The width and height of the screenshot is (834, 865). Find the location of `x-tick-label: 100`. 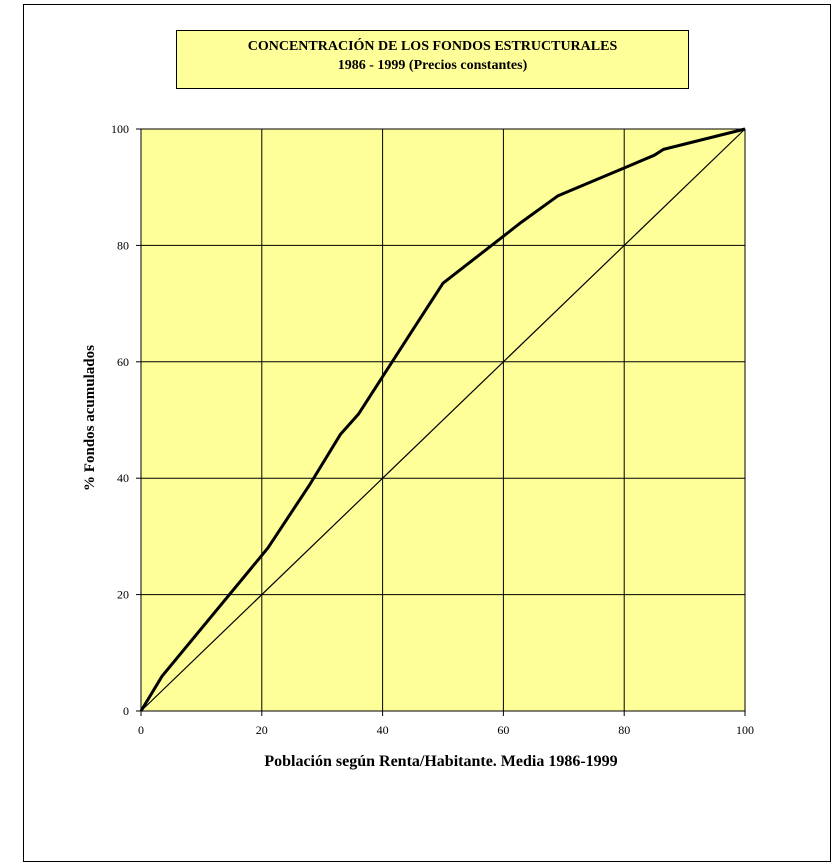

x-tick-label: 100 is located at coordinates (745, 730).